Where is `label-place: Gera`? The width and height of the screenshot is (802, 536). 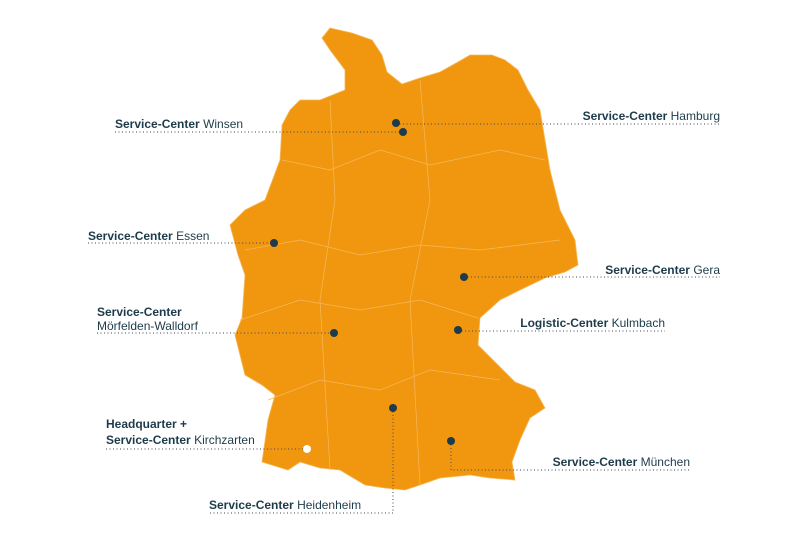 label-place: Gera is located at coordinates (706, 270).